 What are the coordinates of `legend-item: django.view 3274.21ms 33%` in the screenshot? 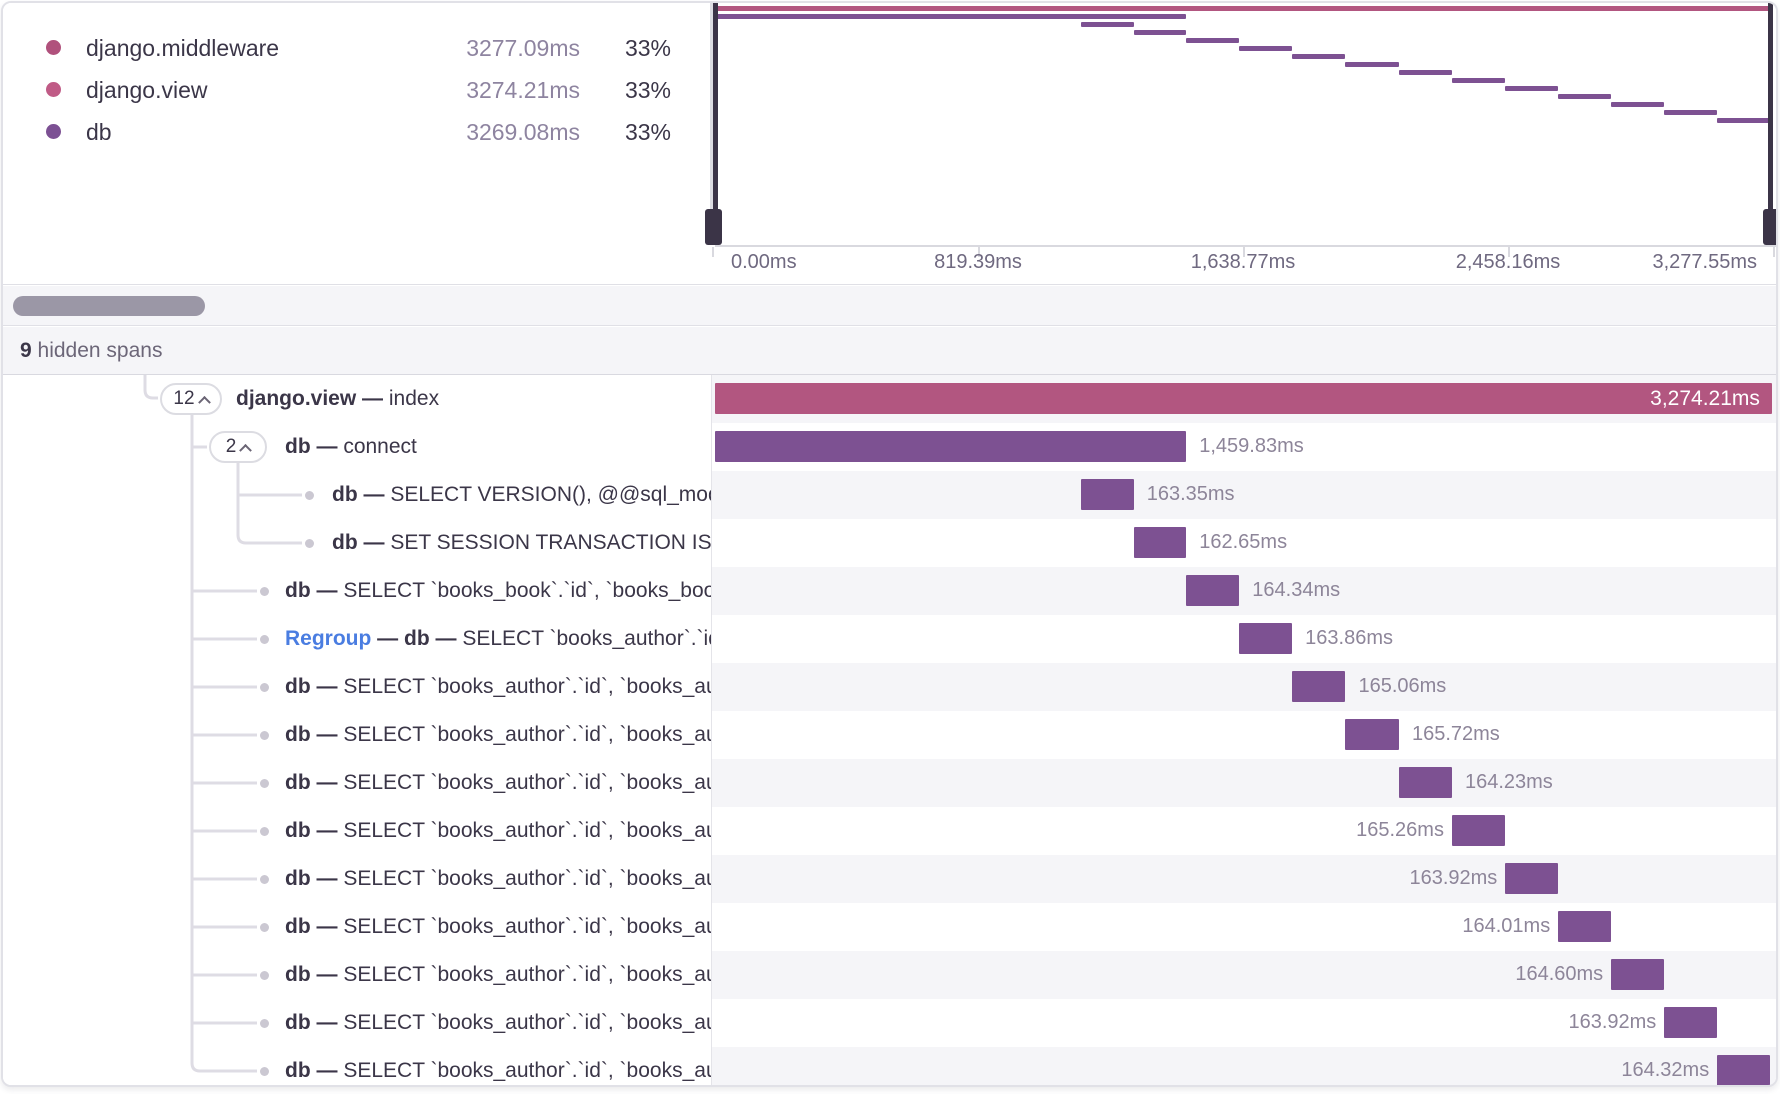 It's located at (353, 90).